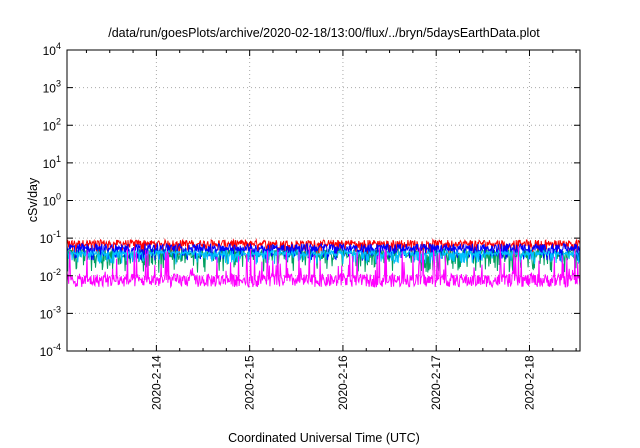  Describe the element at coordinates (250, 382) in the screenshot. I see `x-tick-label: 2020-2-15` at that location.